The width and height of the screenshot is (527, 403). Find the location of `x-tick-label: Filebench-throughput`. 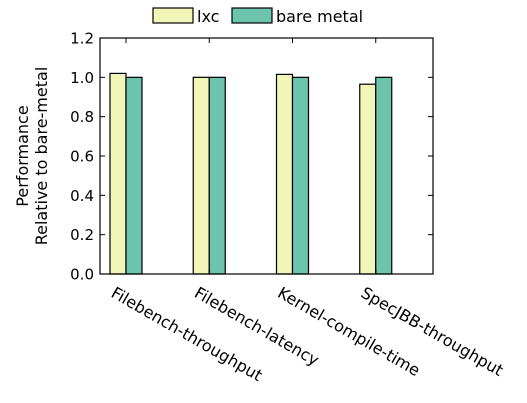

x-tick-label: Filebench-throughput is located at coordinates (187, 334).